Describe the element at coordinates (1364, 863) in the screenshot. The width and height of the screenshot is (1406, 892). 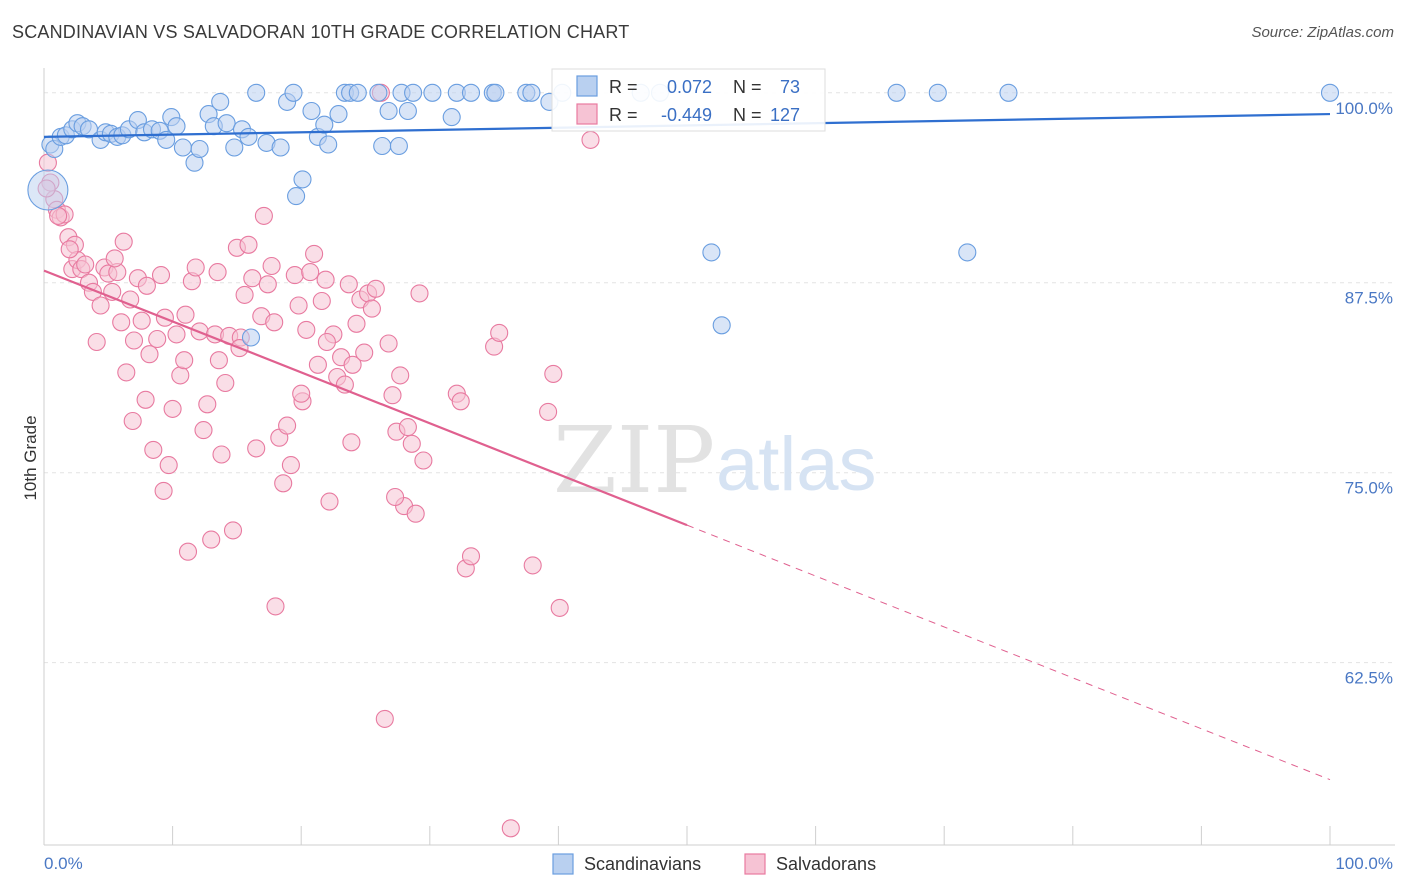
I see `x-tick-label-max: 100.0%` at that location.